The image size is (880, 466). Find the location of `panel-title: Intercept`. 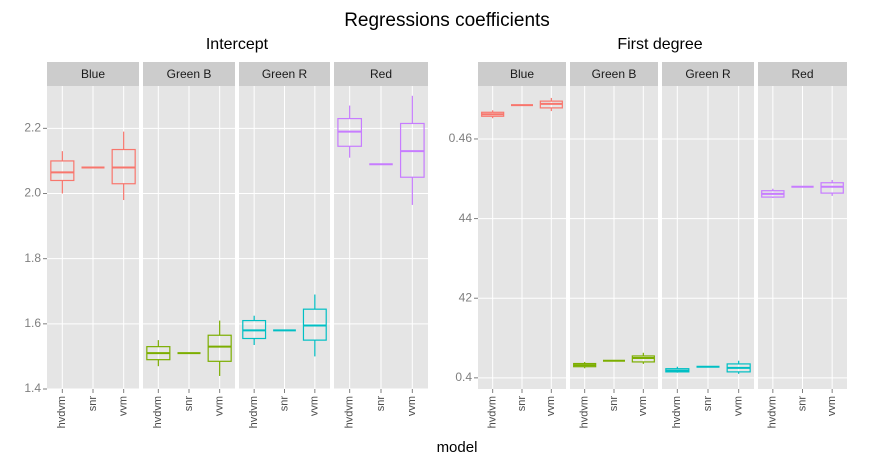

panel-title: Intercept is located at coordinates (237, 44).